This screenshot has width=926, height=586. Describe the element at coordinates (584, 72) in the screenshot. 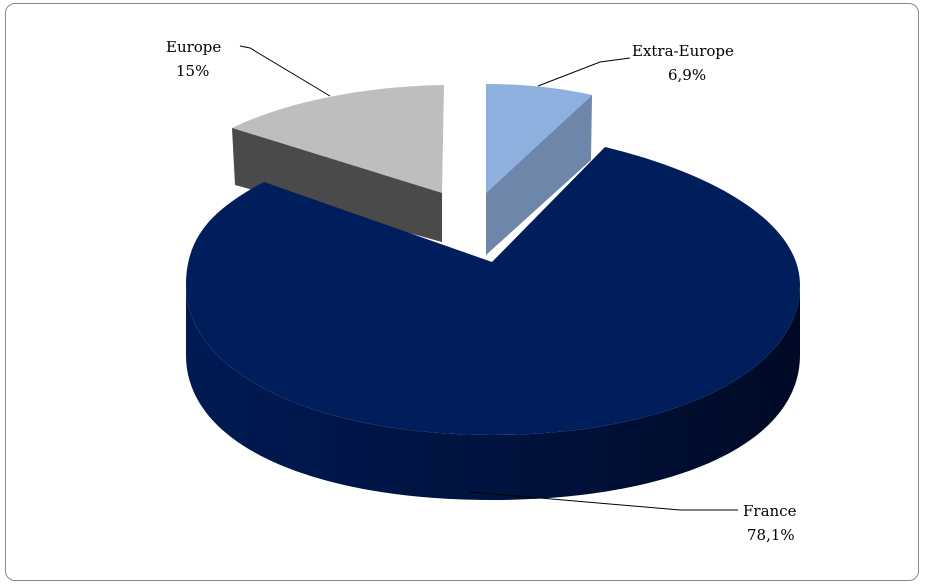

I see `leader-line-extra-europe` at that location.